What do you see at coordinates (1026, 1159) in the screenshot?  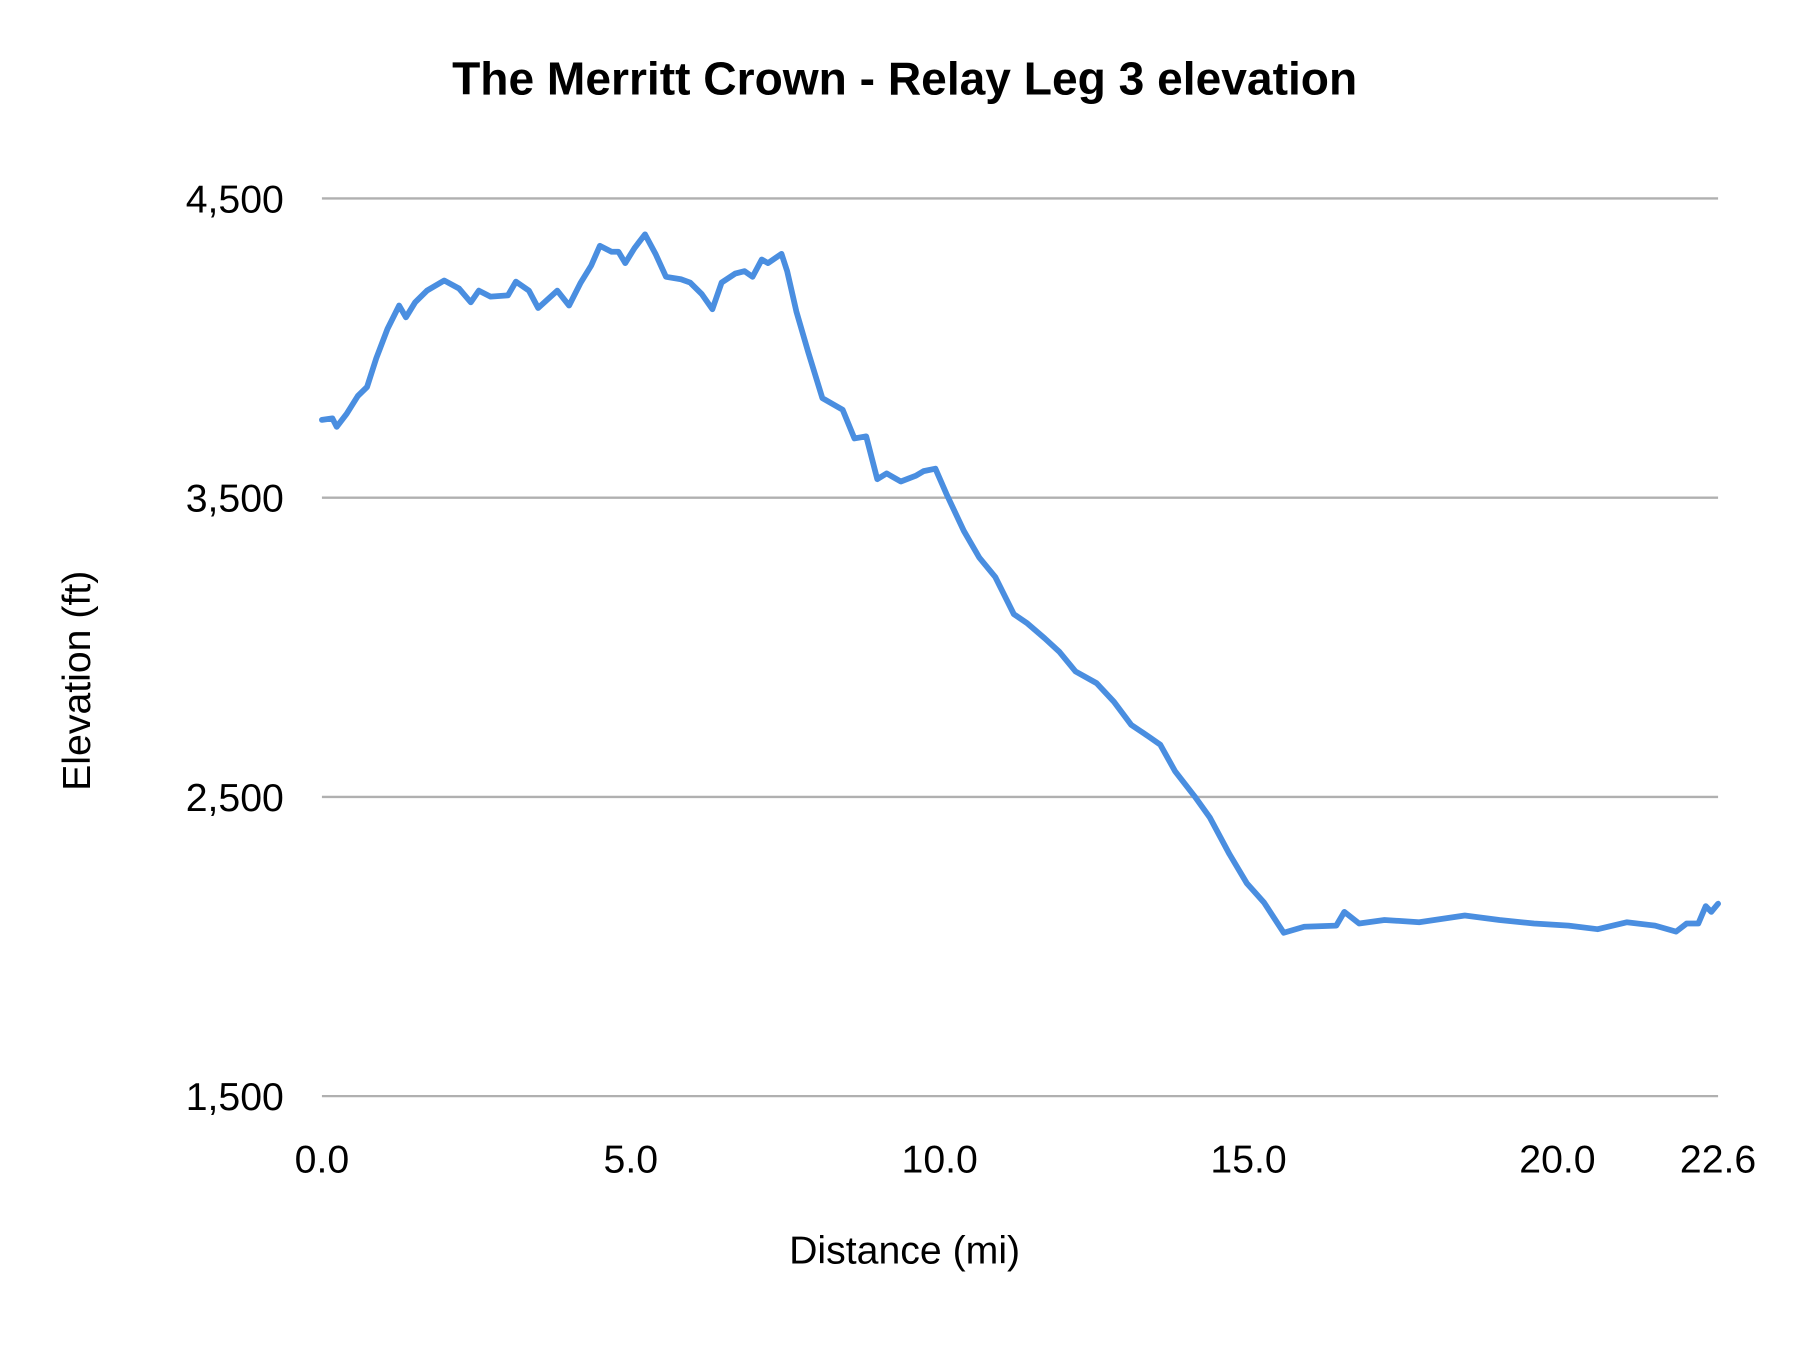 I see `x-tick-labels: 0.0 5.0 10.0 15.0 20.0 22.6` at bounding box center [1026, 1159].